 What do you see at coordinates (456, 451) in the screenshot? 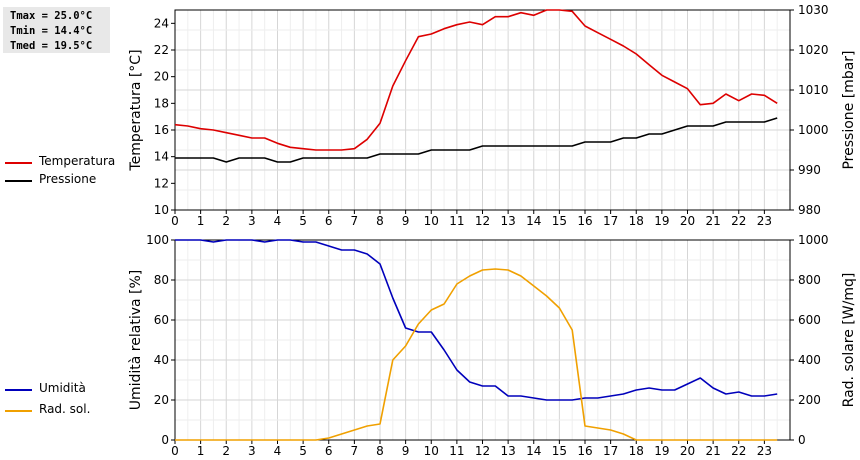
I see `bottom-x-tick-label: 11` at bounding box center [456, 451].